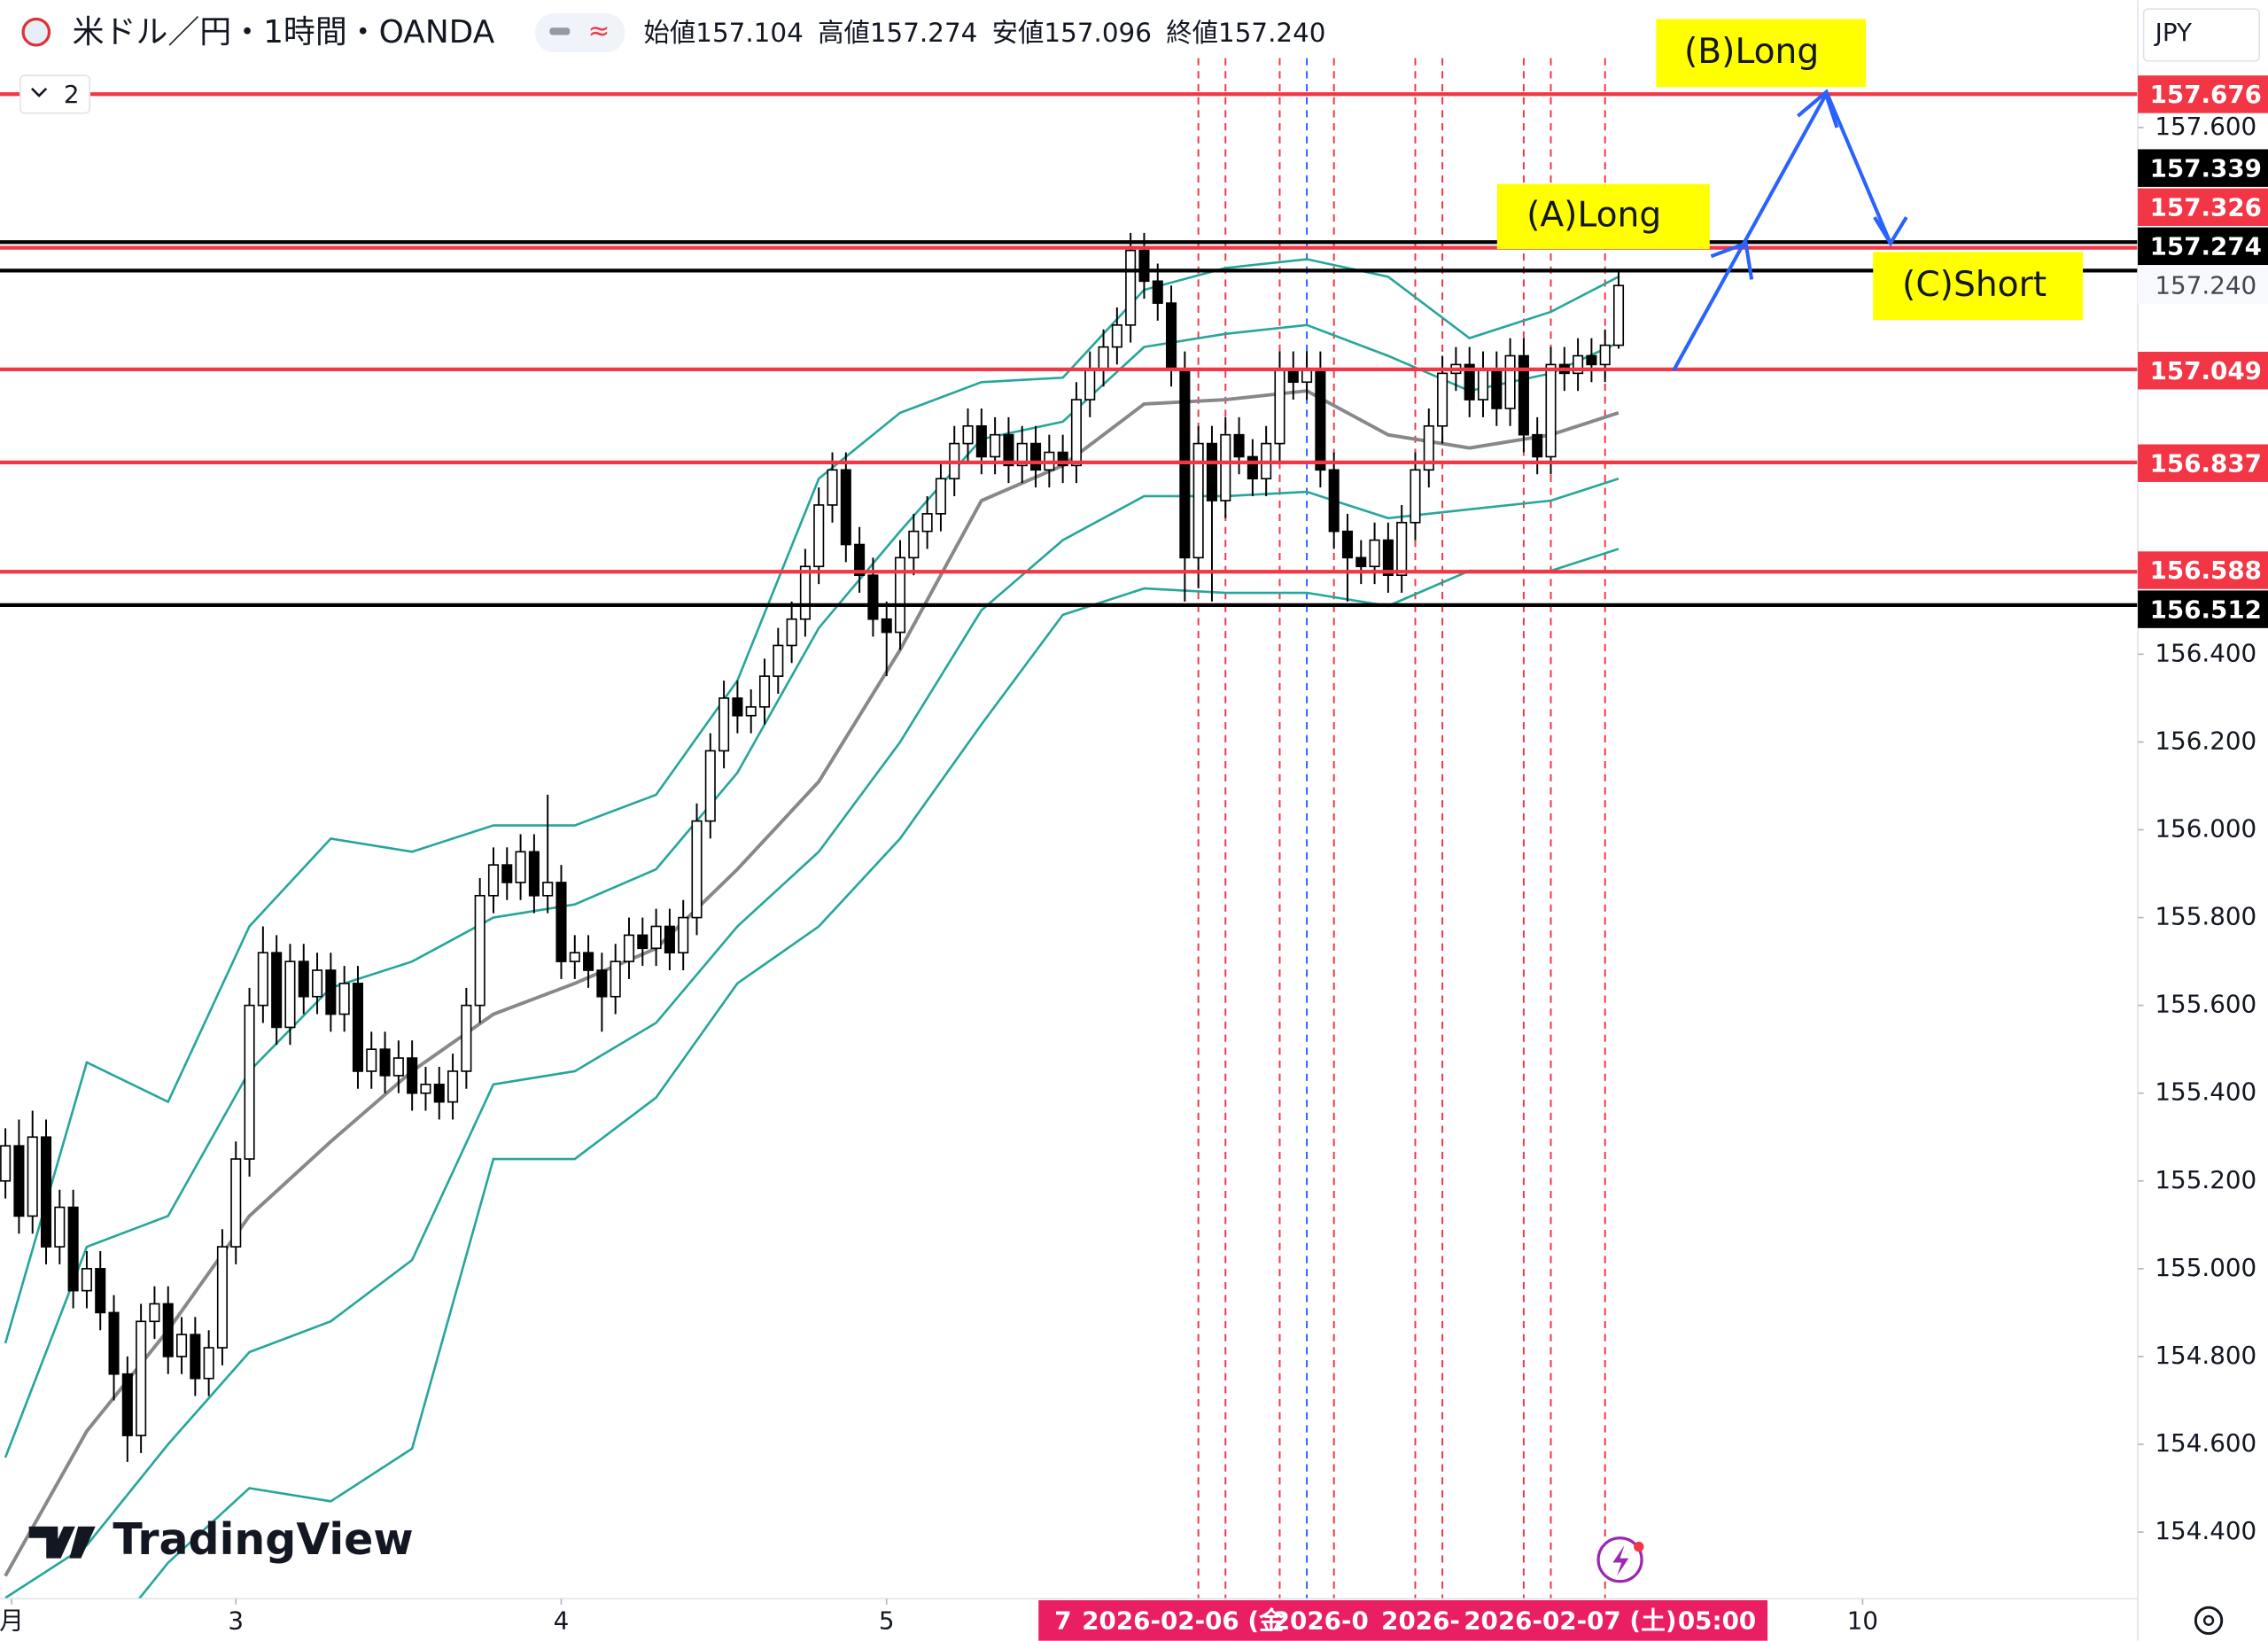 Image resolution: width=2268 pixels, height=1641 pixels. I want to click on indicator-toggle, so click(55, 94).